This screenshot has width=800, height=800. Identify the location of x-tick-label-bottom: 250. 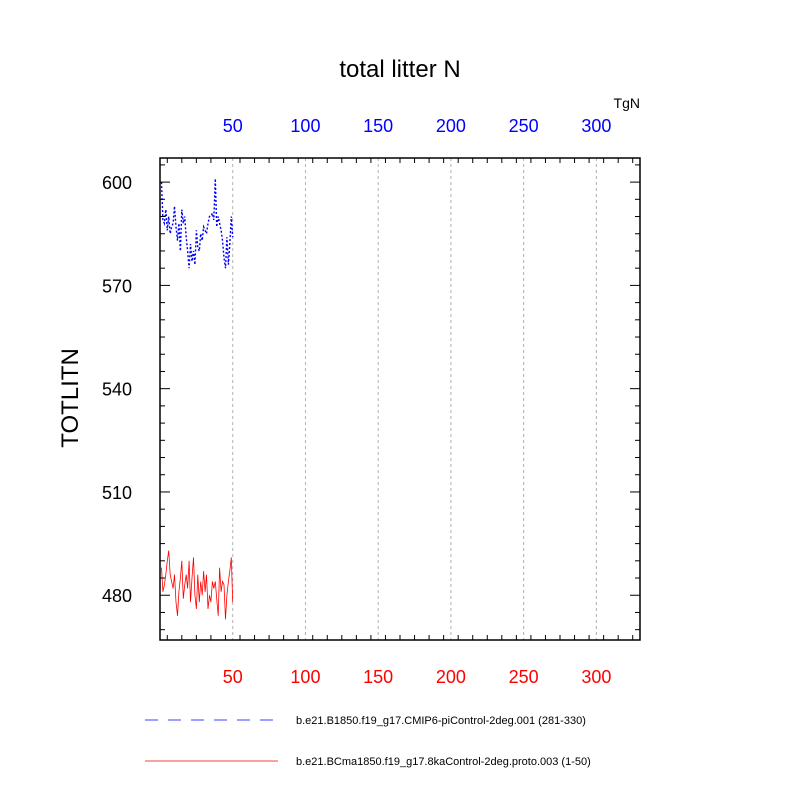
(524, 677).